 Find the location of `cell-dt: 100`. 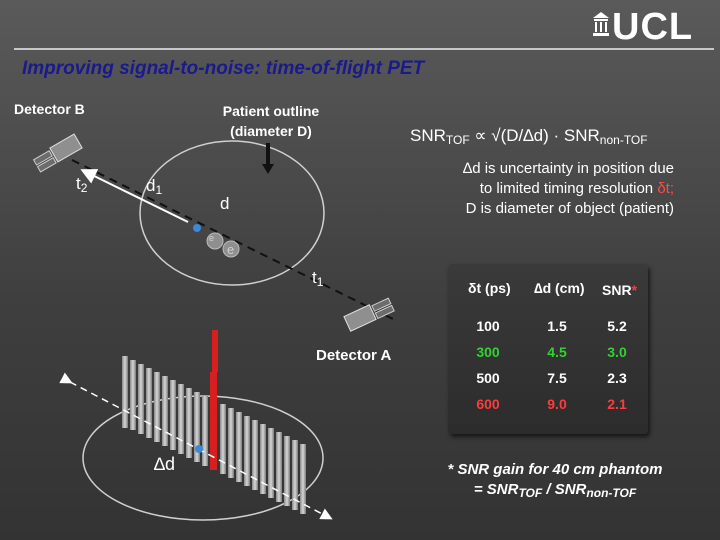

cell-dt: 100 is located at coordinates (488, 326).